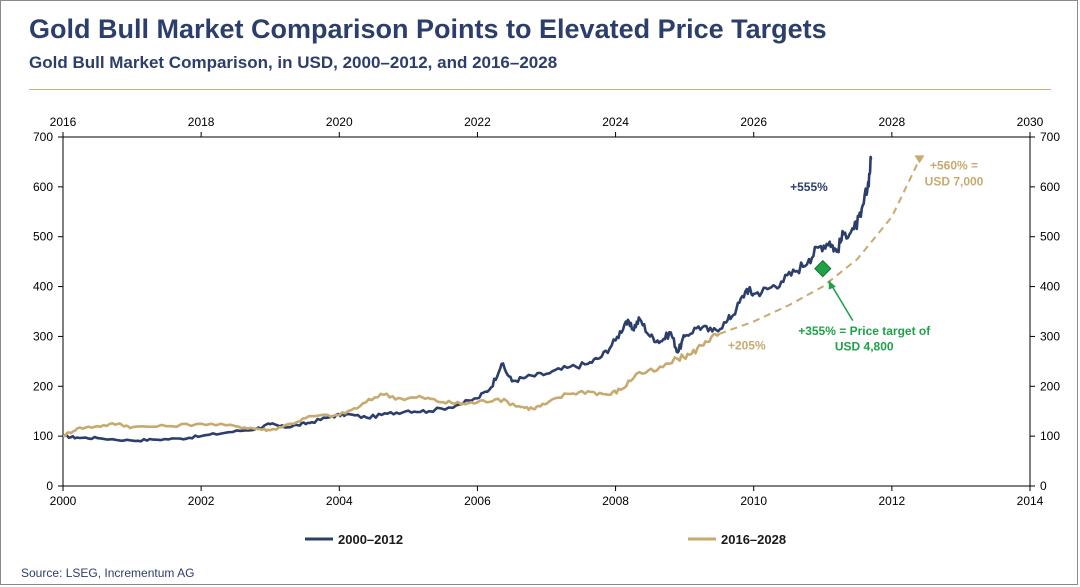  What do you see at coordinates (43, 386) in the screenshot?
I see `y-left-tick-label: 200` at bounding box center [43, 386].